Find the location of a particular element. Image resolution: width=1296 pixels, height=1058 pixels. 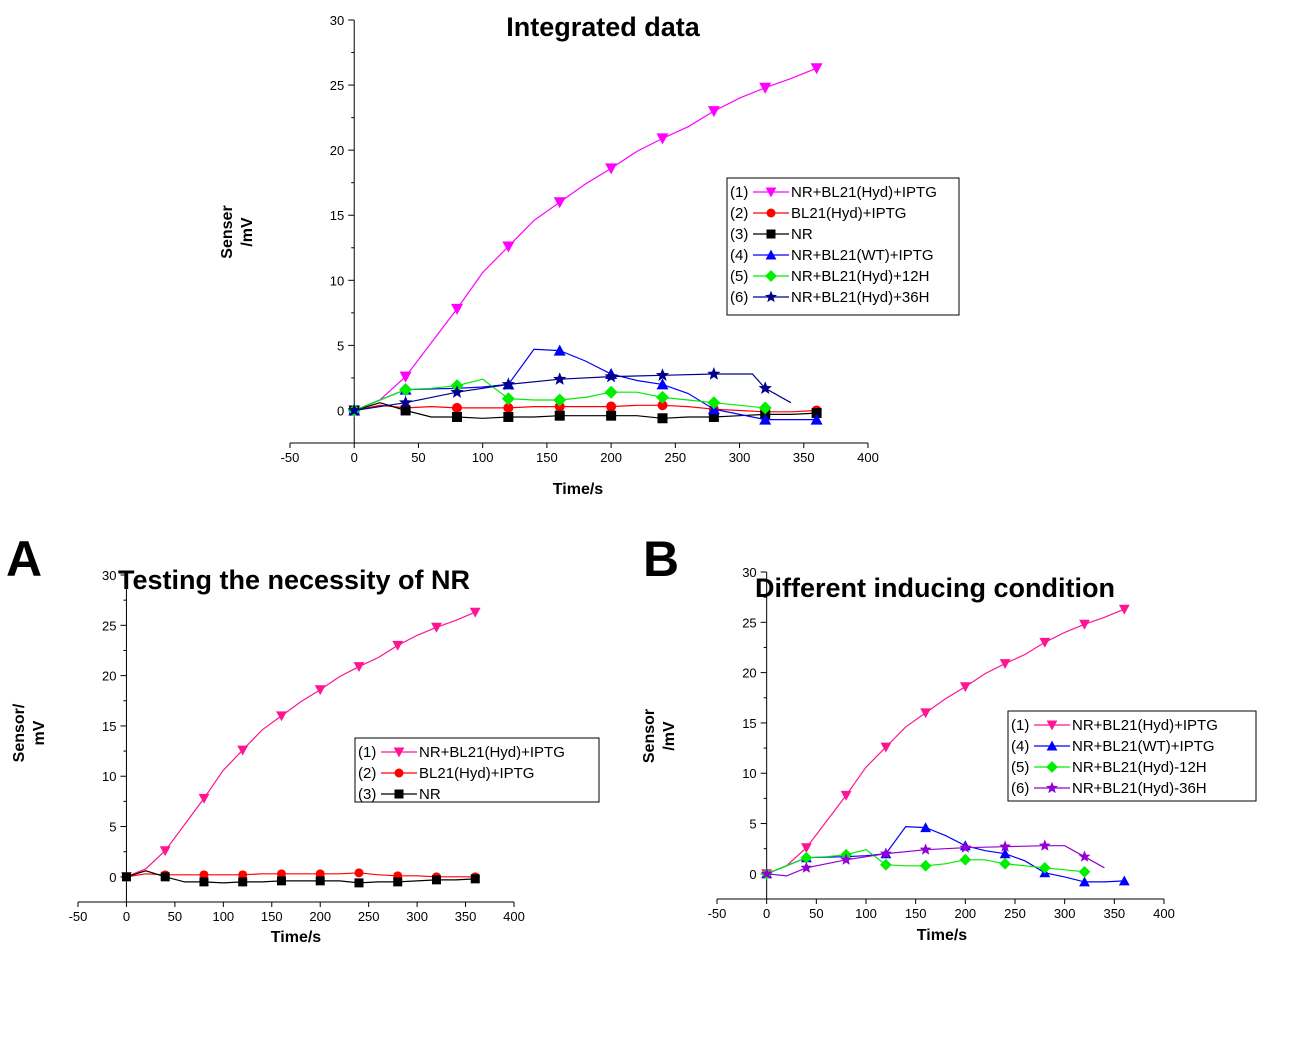

chart-title: Different inducing condition is located at coordinates (935, 588).